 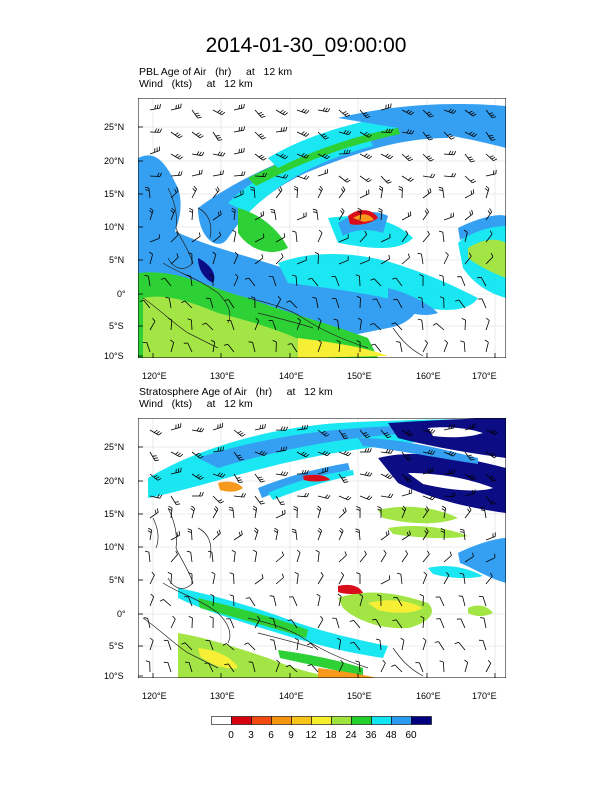 What do you see at coordinates (391, 735) in the screenshot?
I see `colorbar-label: 48` at bounding box center [391, 735].